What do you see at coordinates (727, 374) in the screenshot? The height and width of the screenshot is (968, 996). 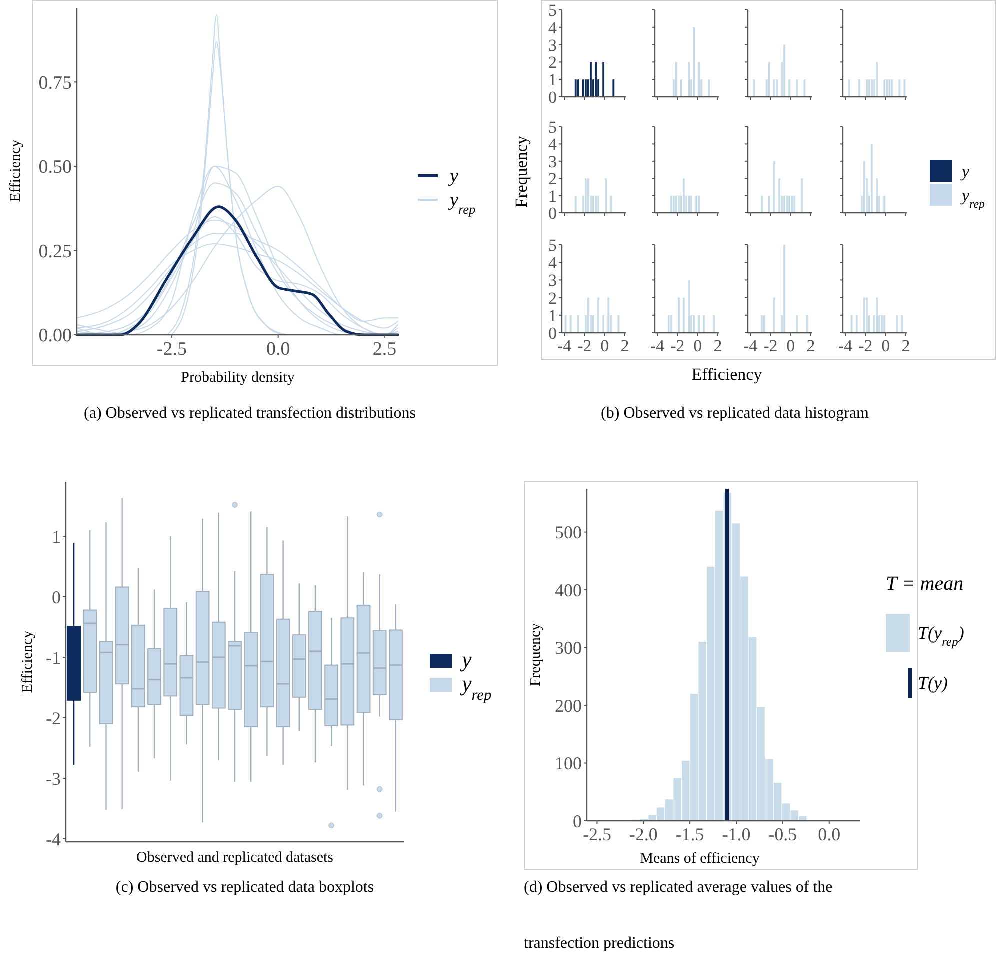 I see `x-axis-title: Efficiency` at bounding box center [727, 374].